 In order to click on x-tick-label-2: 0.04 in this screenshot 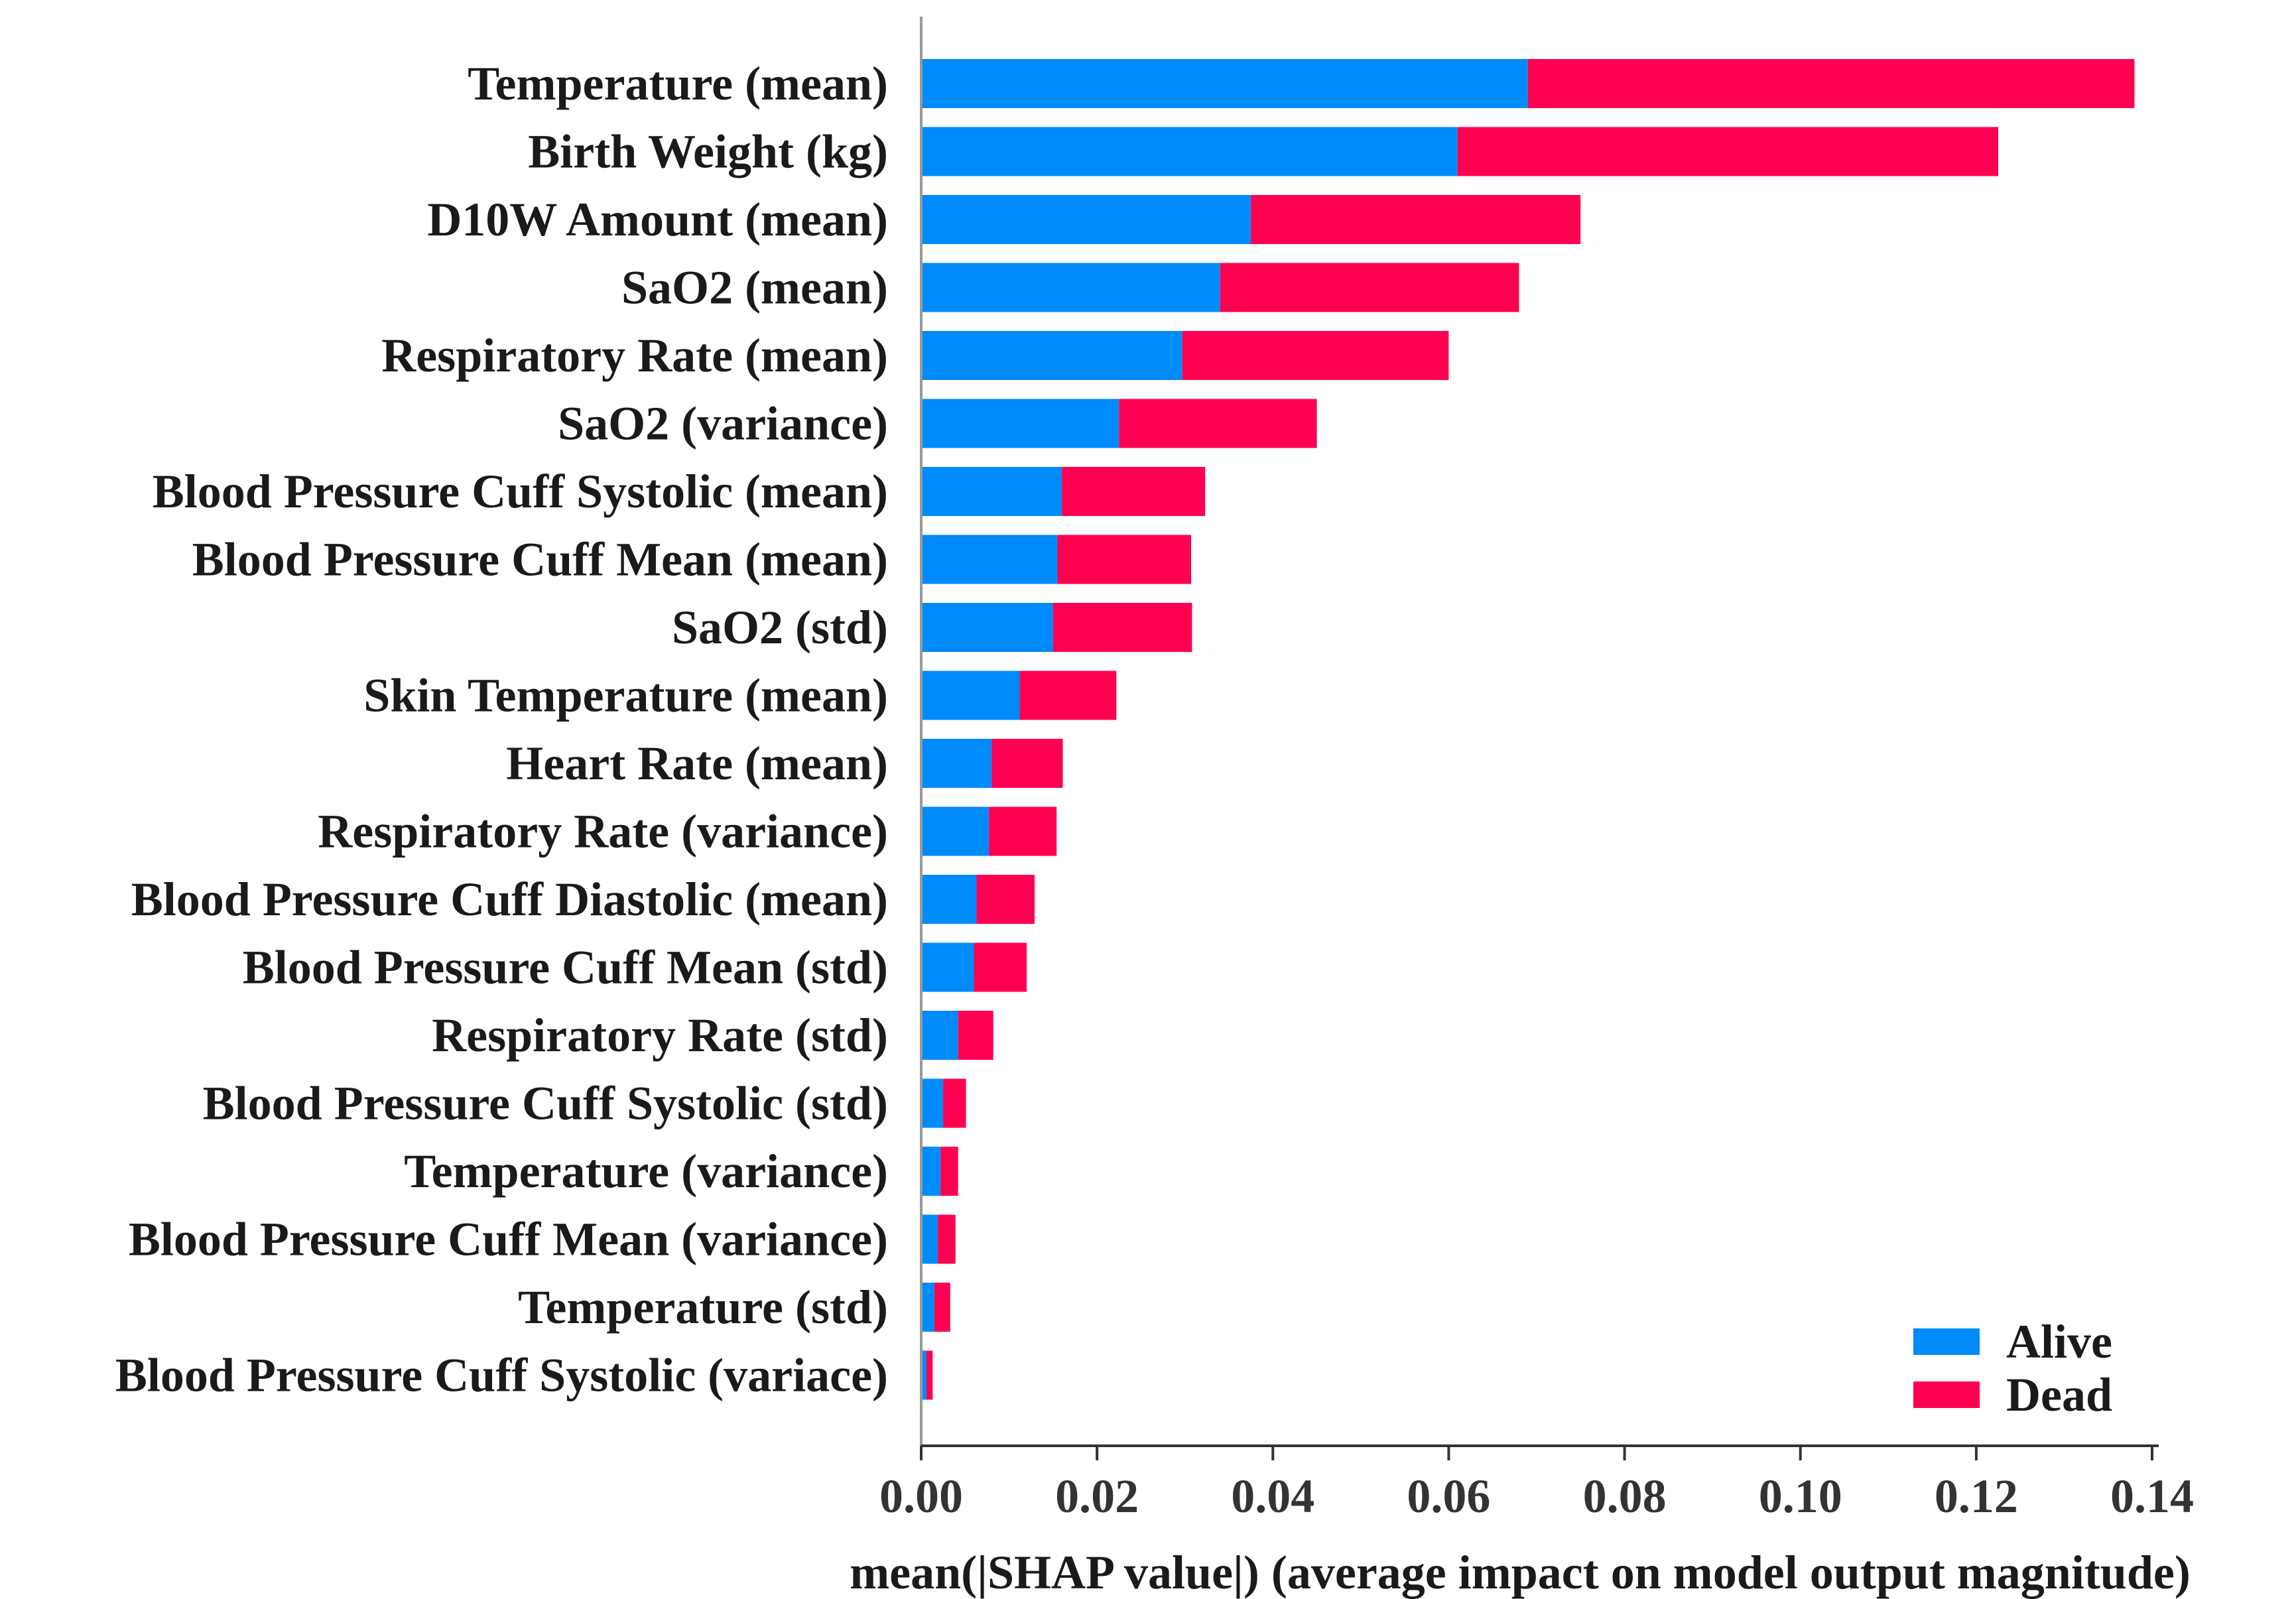, I will do `click(1272, 1496)`.